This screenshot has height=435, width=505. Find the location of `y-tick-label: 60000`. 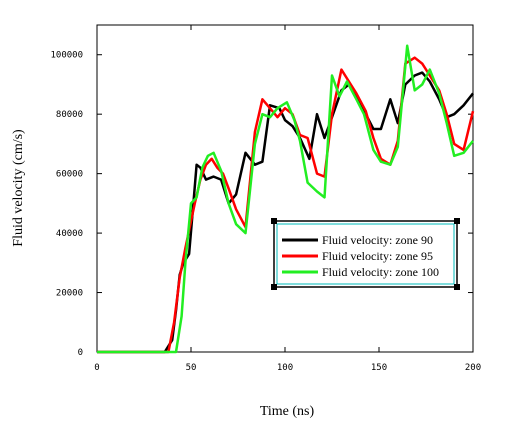

y-tick-label: 60000 is located at coordinates (69, 175).